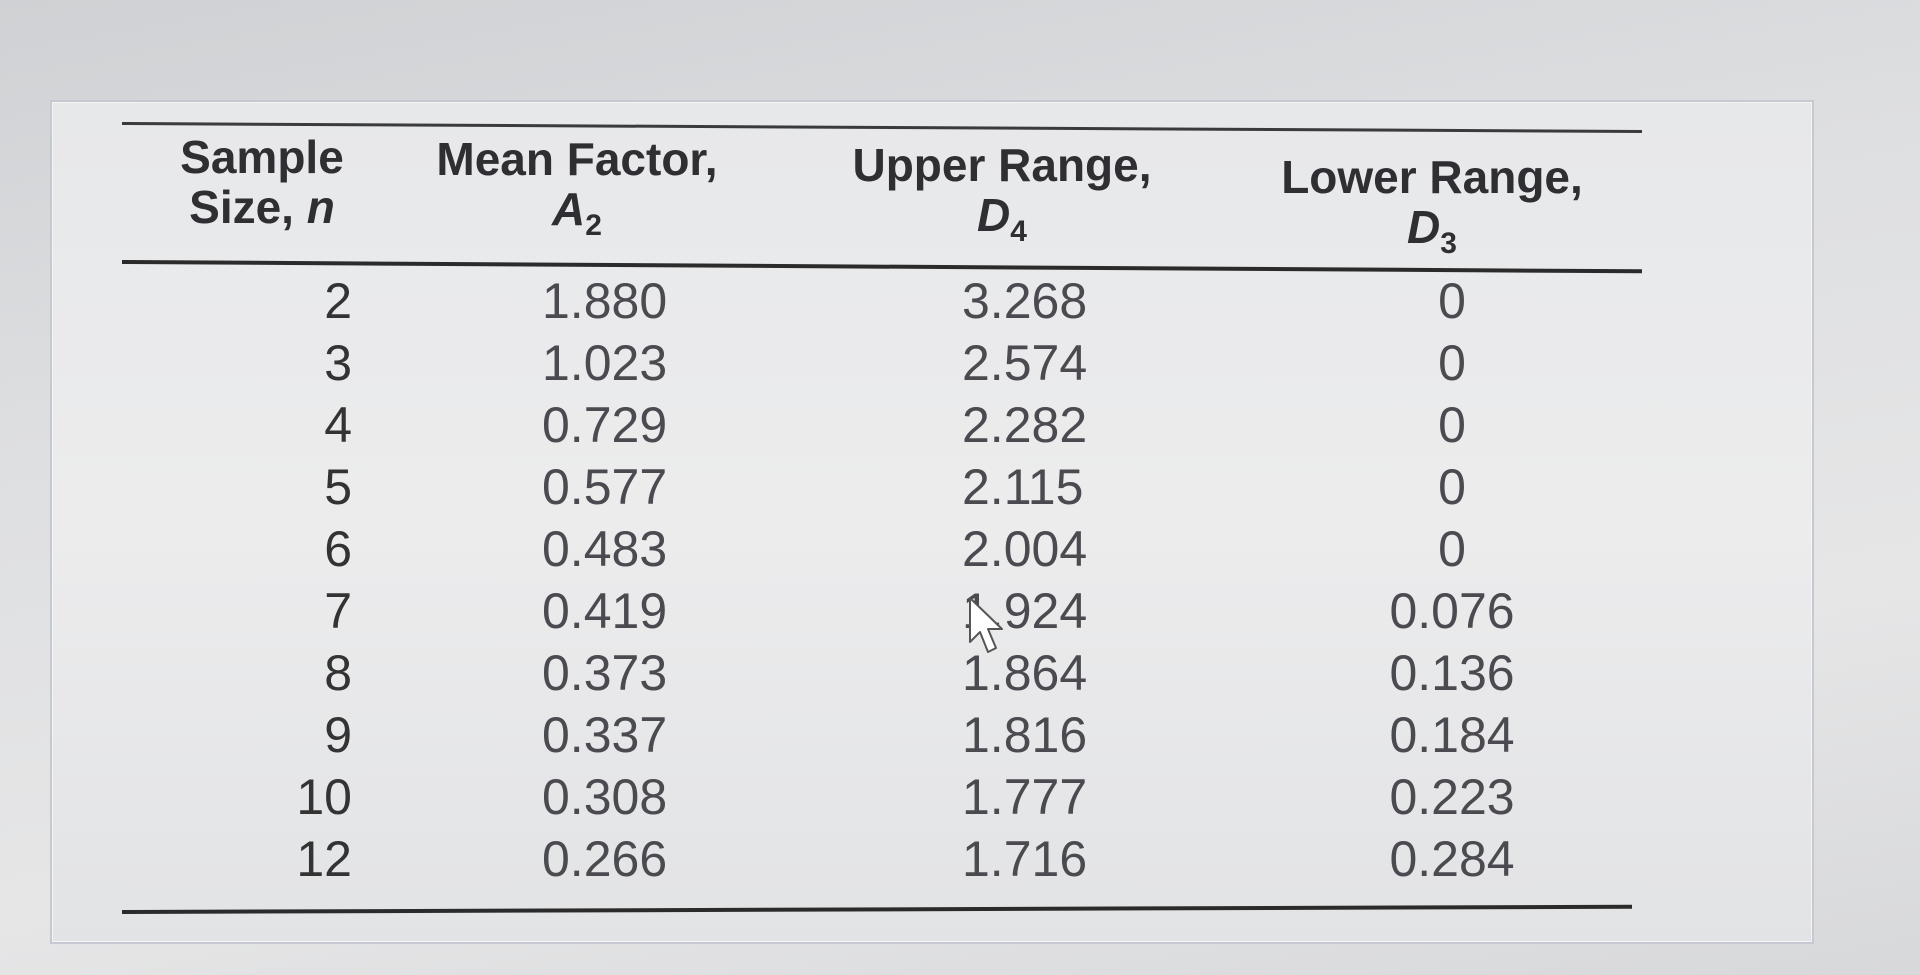 This screenshot has height=975, width=1920. I want to click on header-lower-range-line1: Lower Range,, so click(1432, 177).